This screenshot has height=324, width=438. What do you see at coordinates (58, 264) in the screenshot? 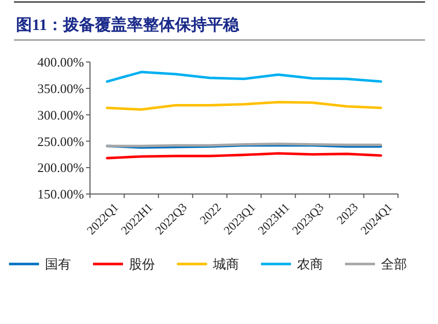
I see `legend-label: 国有` at bounding box center [58, 264].